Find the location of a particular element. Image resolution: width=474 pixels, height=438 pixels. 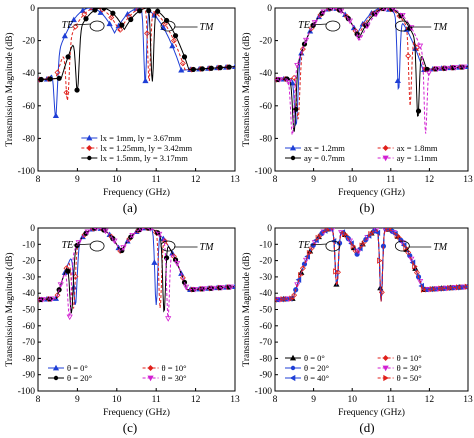

y-tick-label: -100 is located at coordinates (27, 172).